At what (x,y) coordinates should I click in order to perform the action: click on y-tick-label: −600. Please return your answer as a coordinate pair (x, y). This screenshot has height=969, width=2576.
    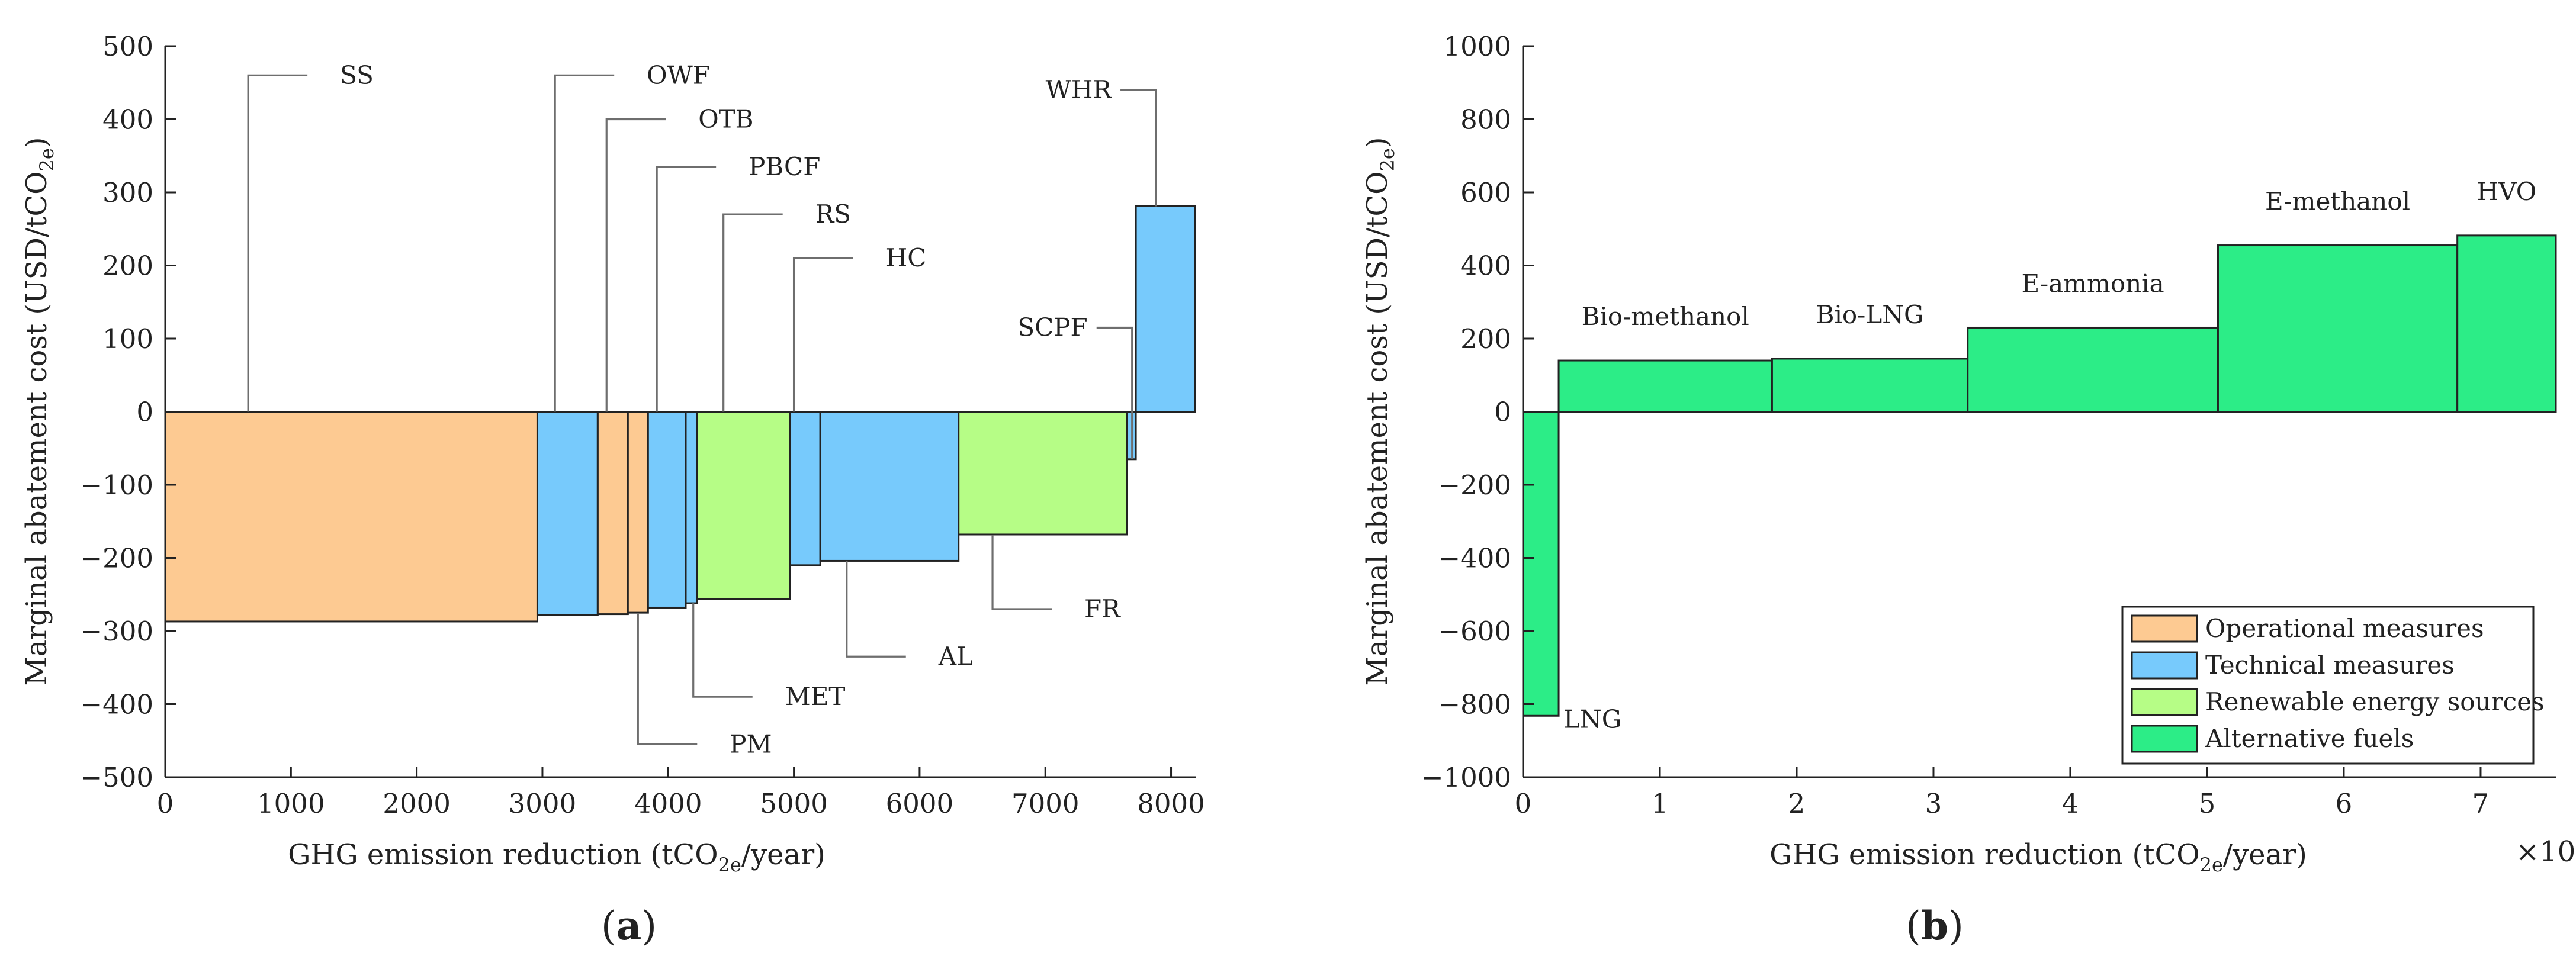
    Looking at the image, I should click on (1474, 631).